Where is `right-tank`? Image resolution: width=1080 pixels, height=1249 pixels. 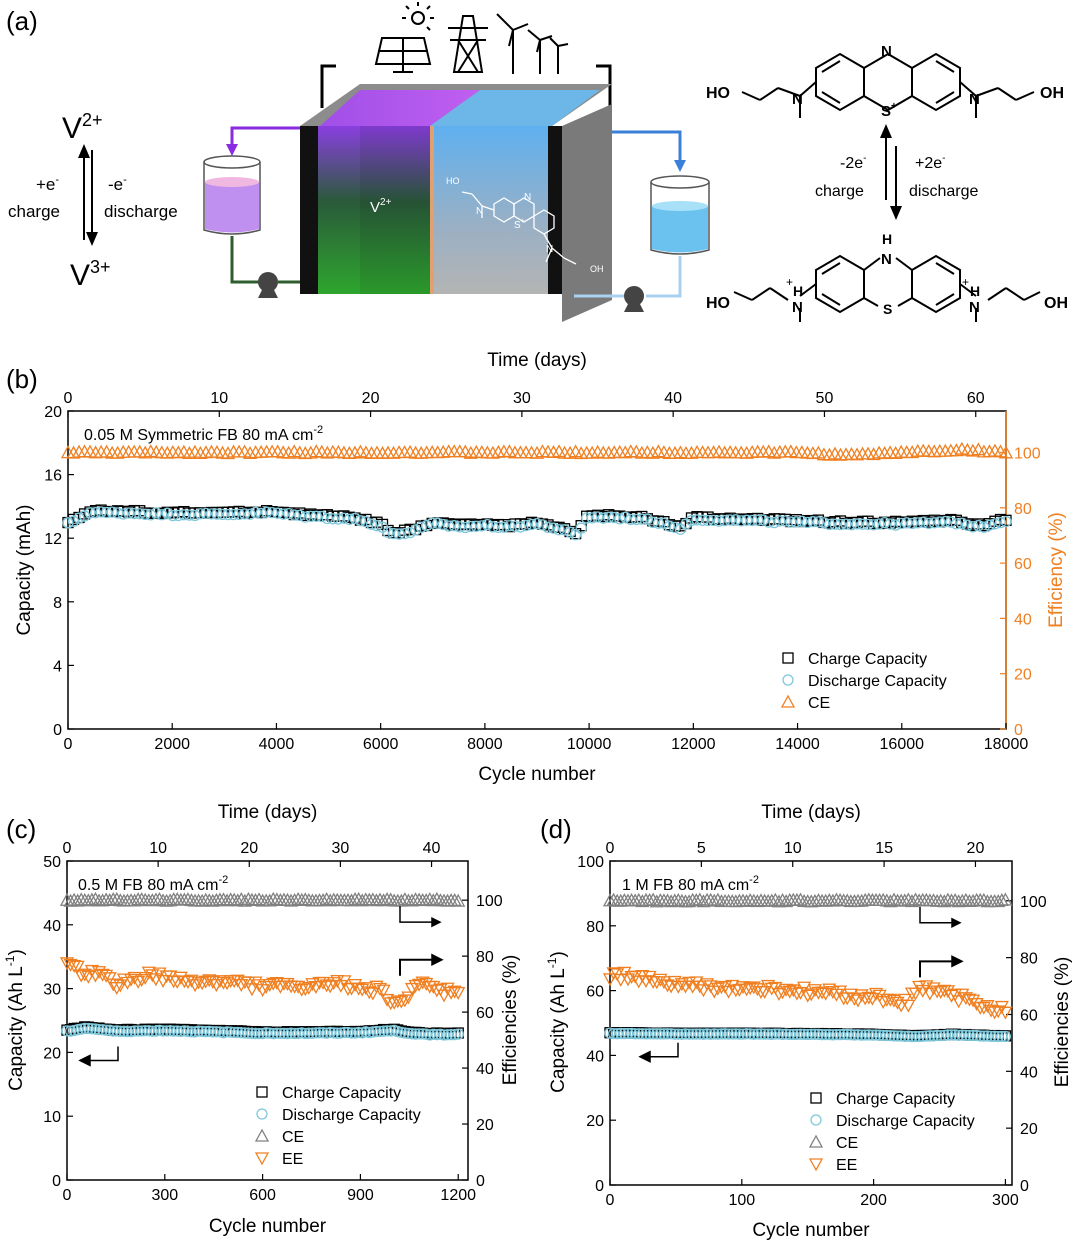 right-tank is located at coordinates (642, 221).